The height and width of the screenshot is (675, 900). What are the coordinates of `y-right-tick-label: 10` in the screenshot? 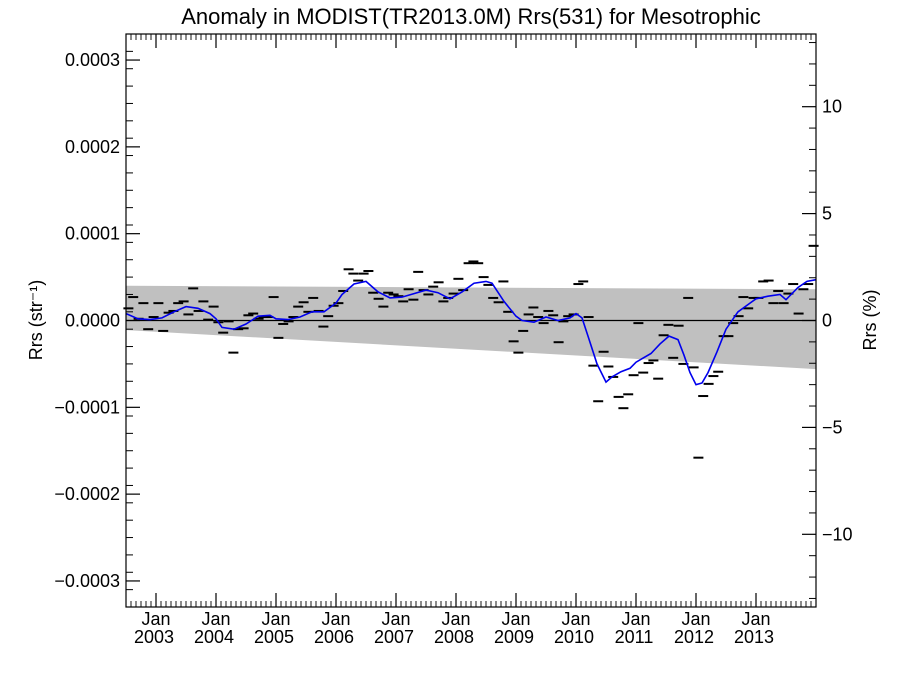 It's located at (832, 107).